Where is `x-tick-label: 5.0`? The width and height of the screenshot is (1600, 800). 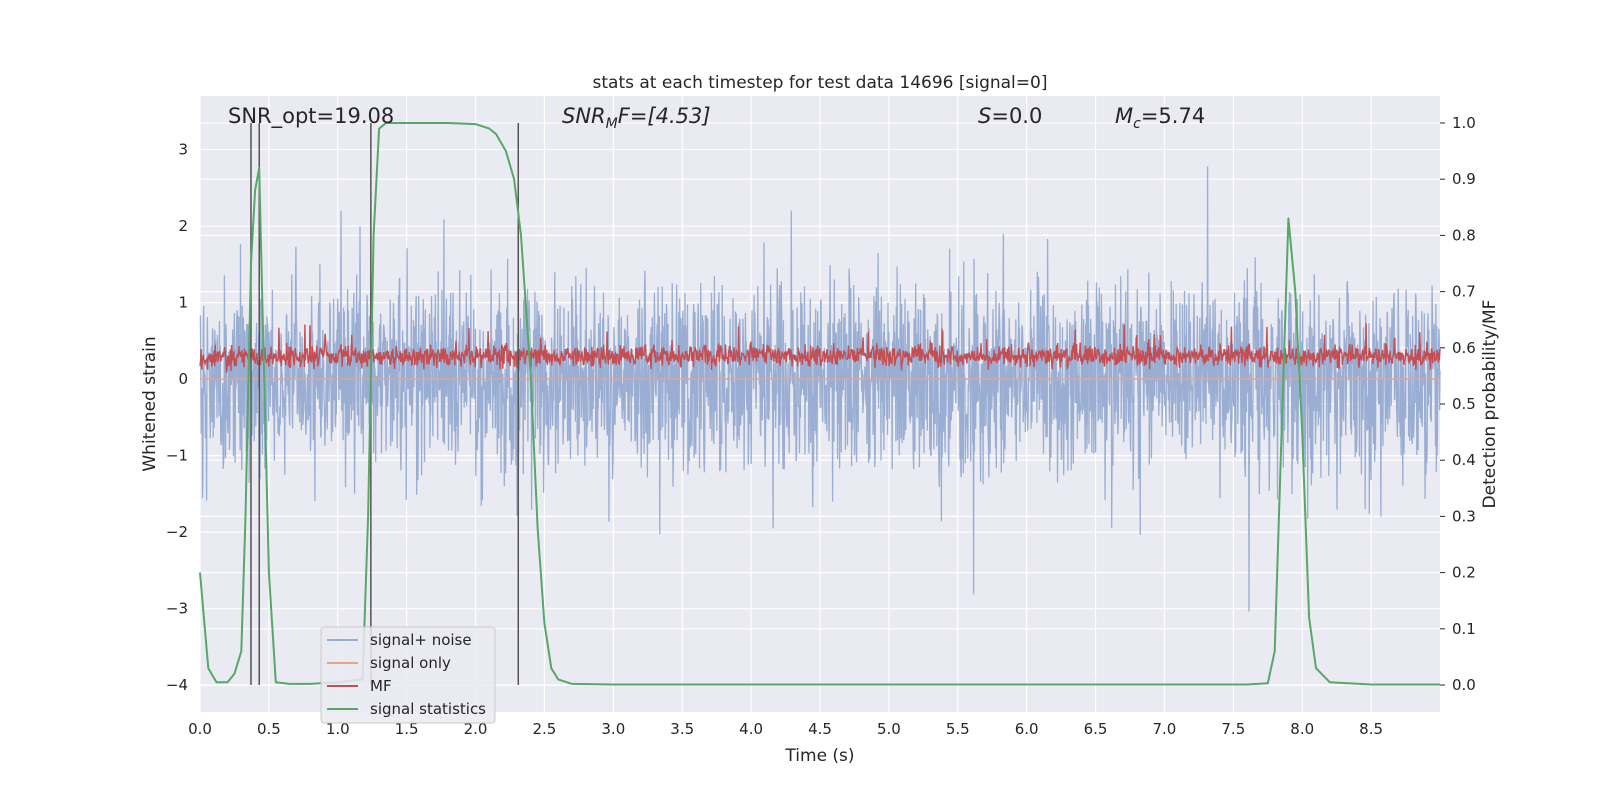 x-tick-label: 5.0 is located at coordinates (889, 729).